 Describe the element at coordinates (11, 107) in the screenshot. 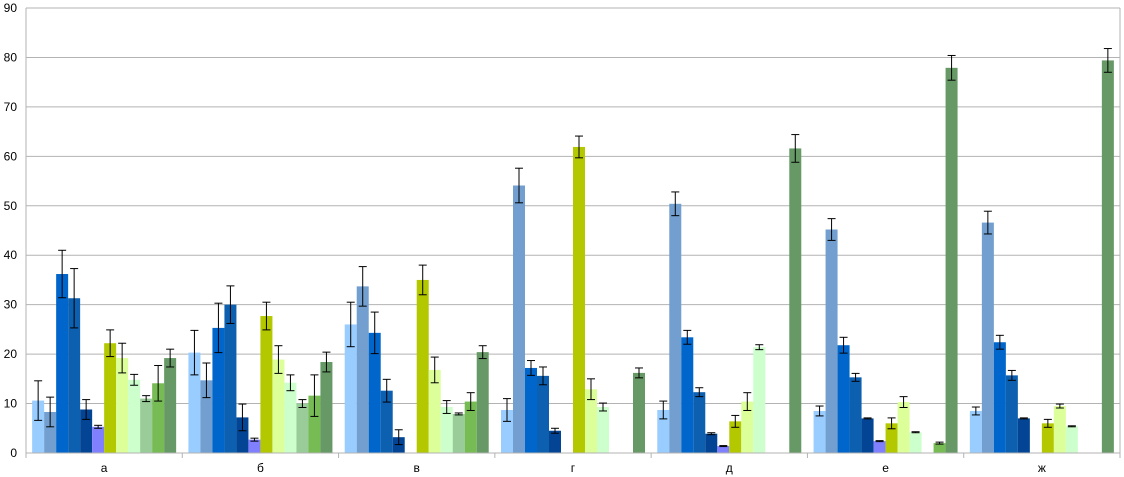

I see `y-tick-label: 70` at that location.